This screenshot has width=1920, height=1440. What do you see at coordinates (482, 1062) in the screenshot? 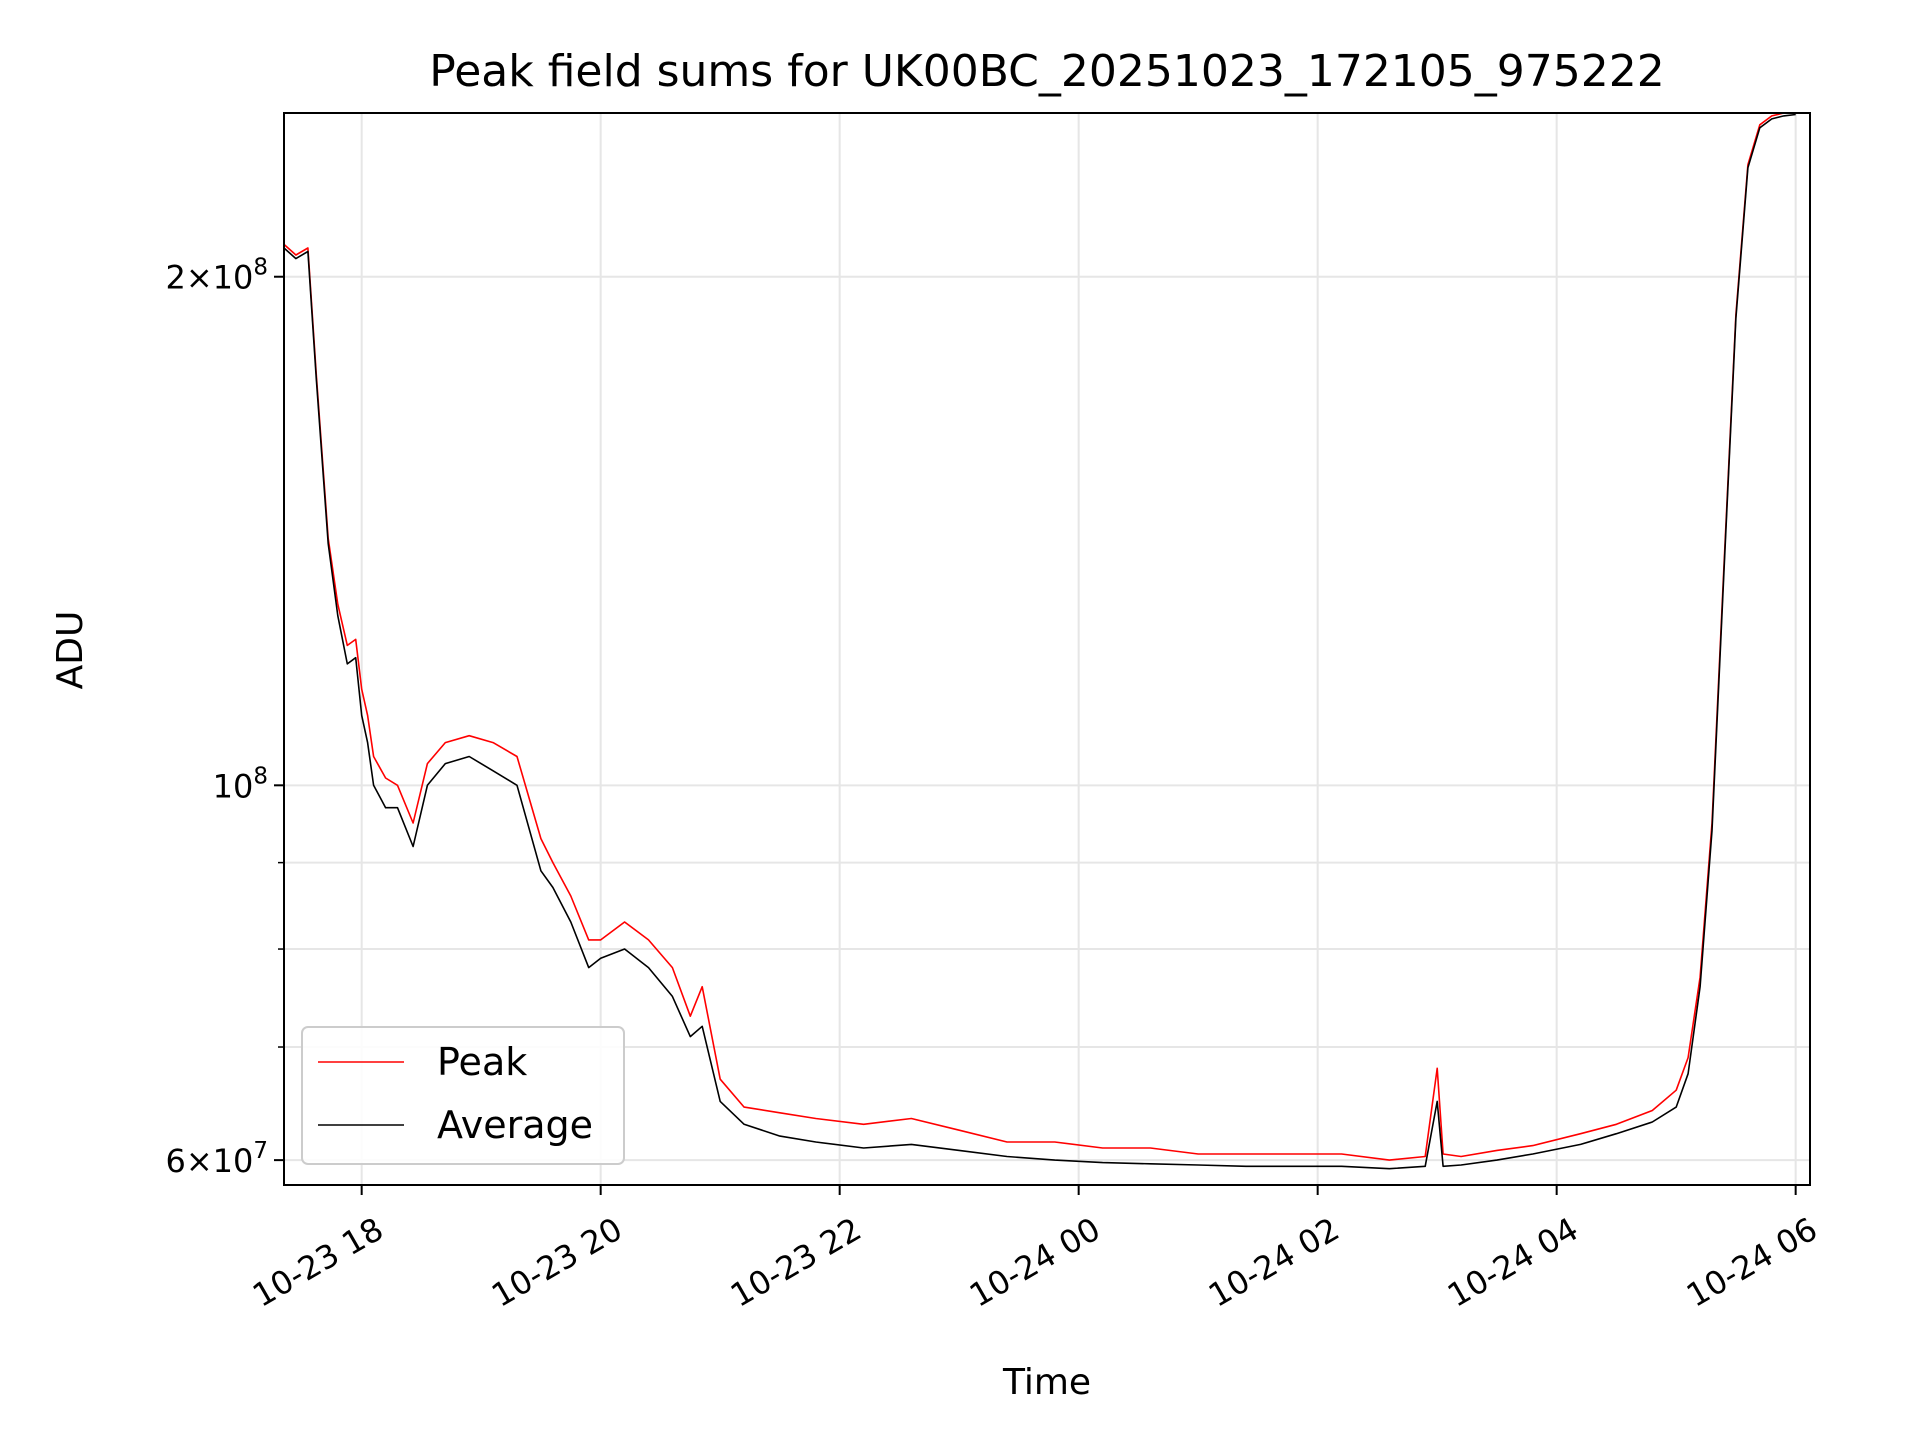
I see `legend-label-peak: Peak` at bounding box center [482, 1062].